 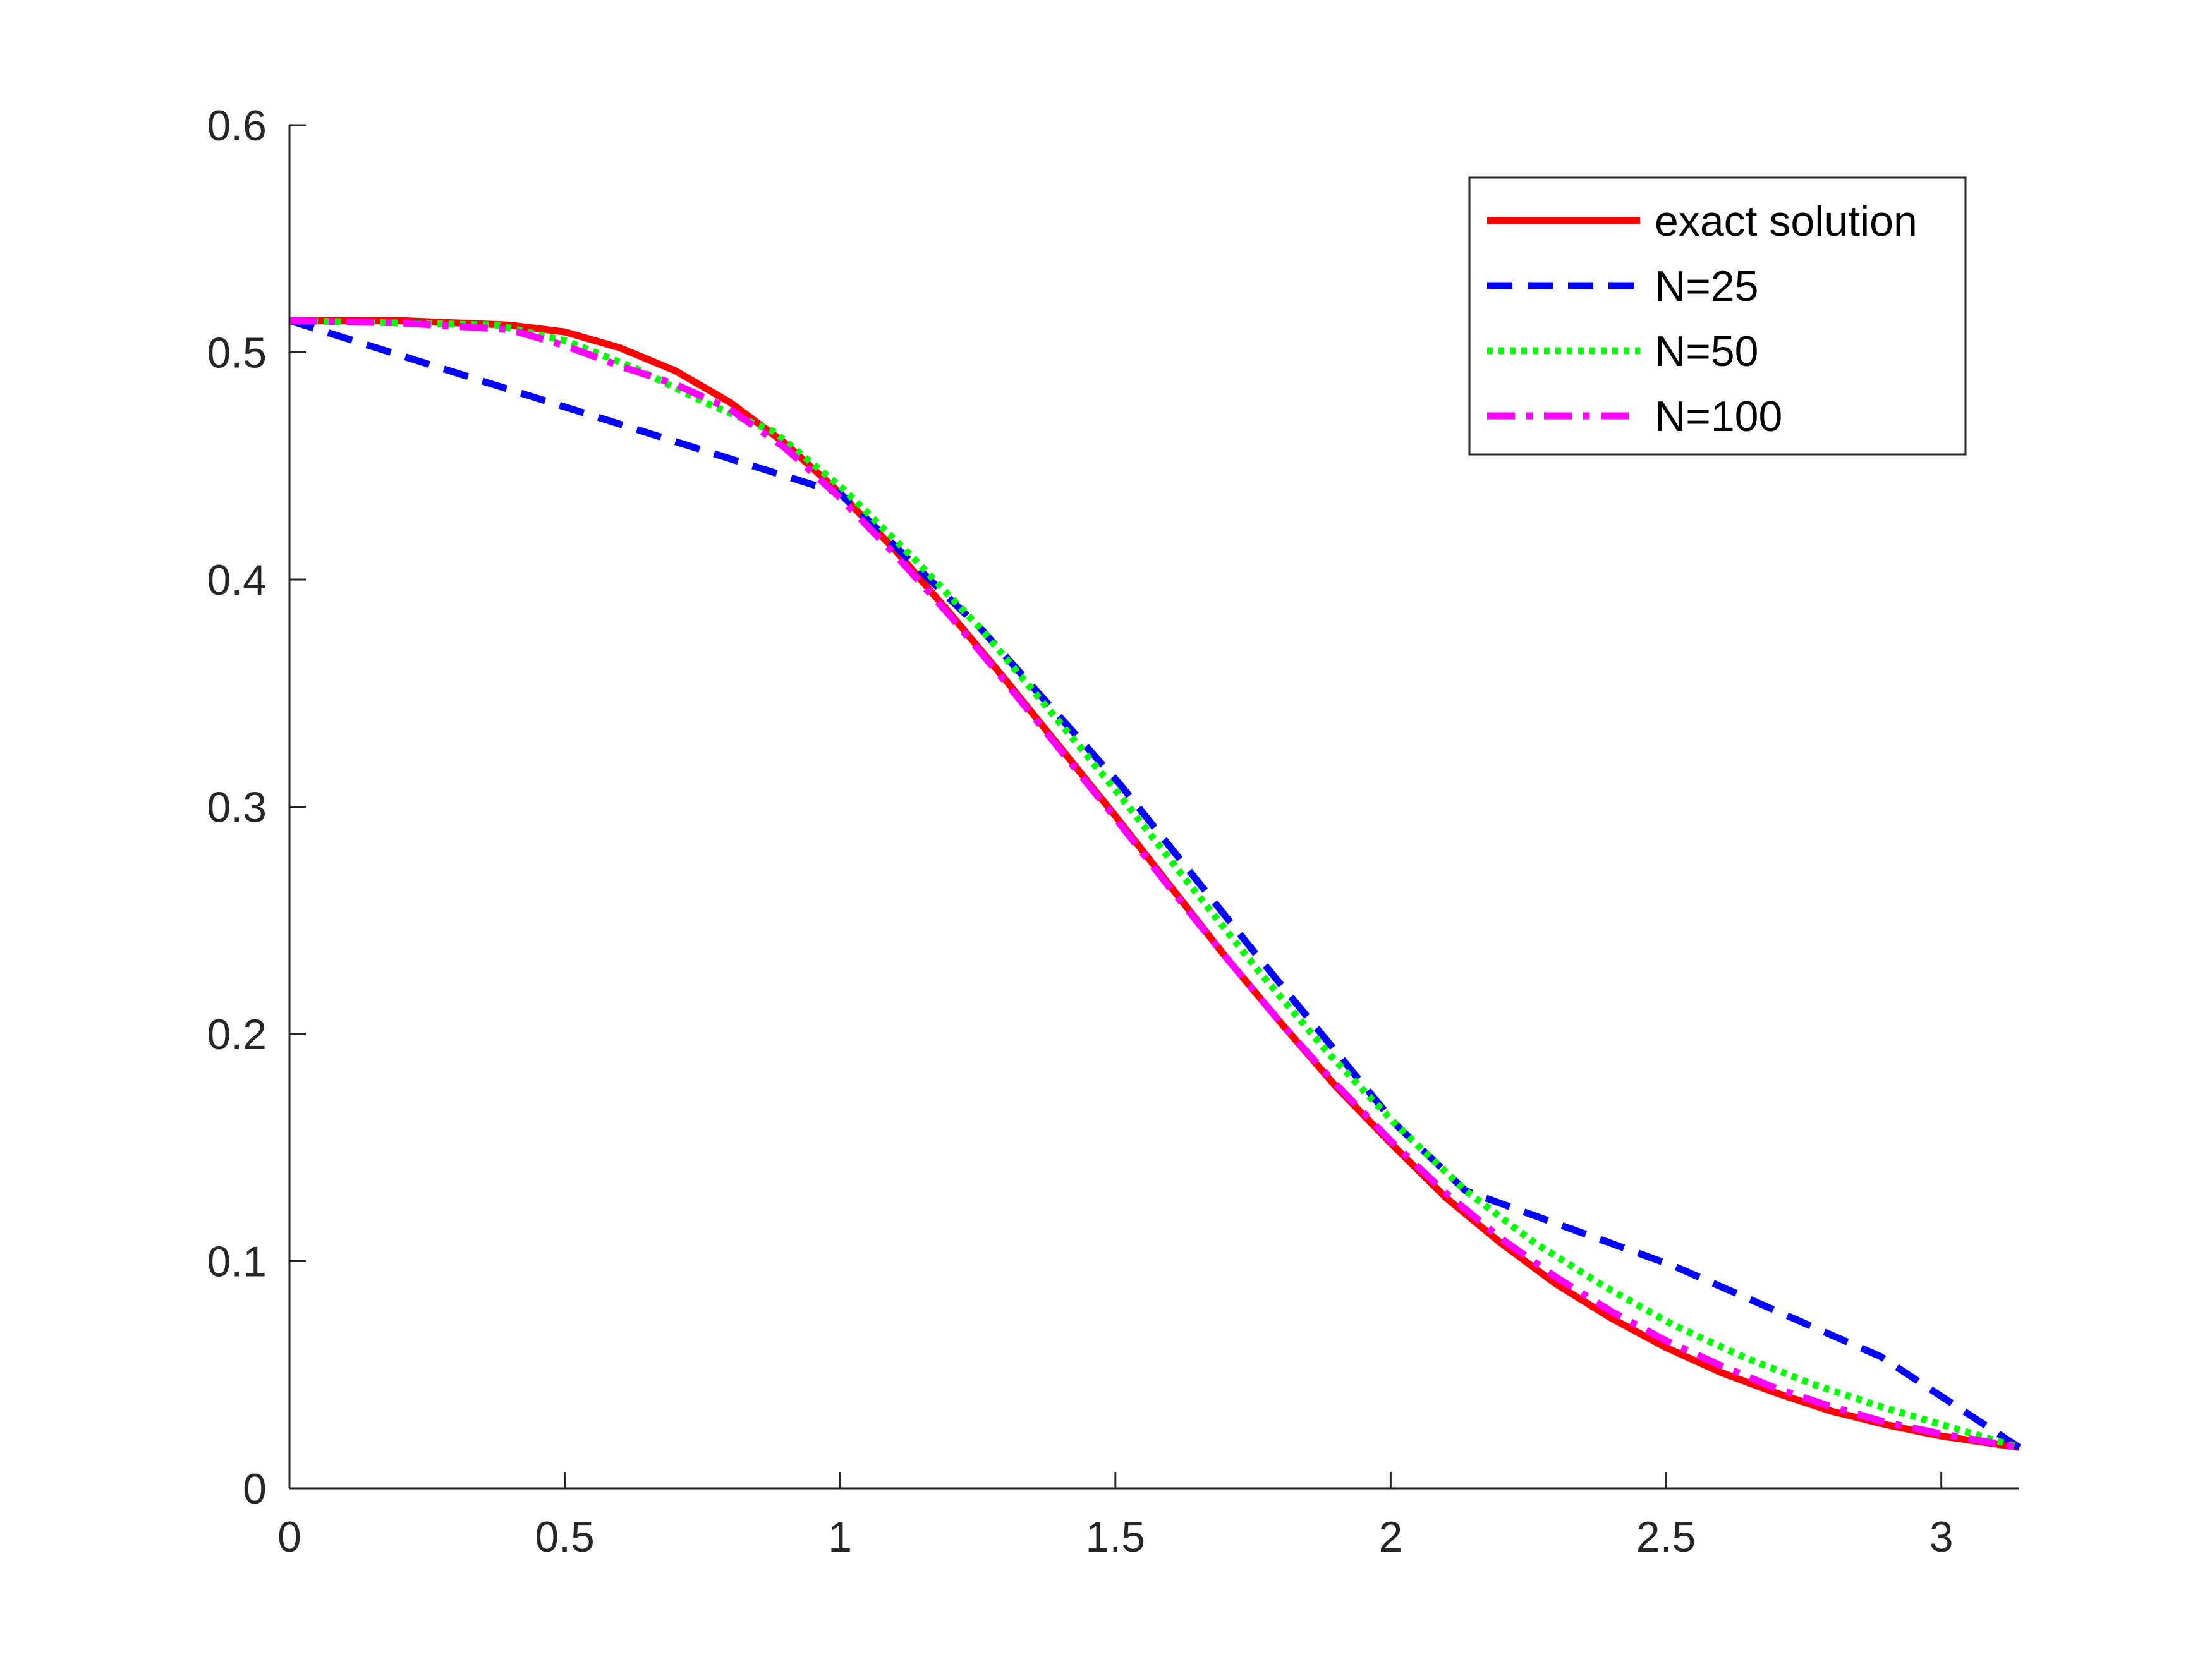 I want to click on y-tick-label: 0.1, so click(x=237, y=1262).